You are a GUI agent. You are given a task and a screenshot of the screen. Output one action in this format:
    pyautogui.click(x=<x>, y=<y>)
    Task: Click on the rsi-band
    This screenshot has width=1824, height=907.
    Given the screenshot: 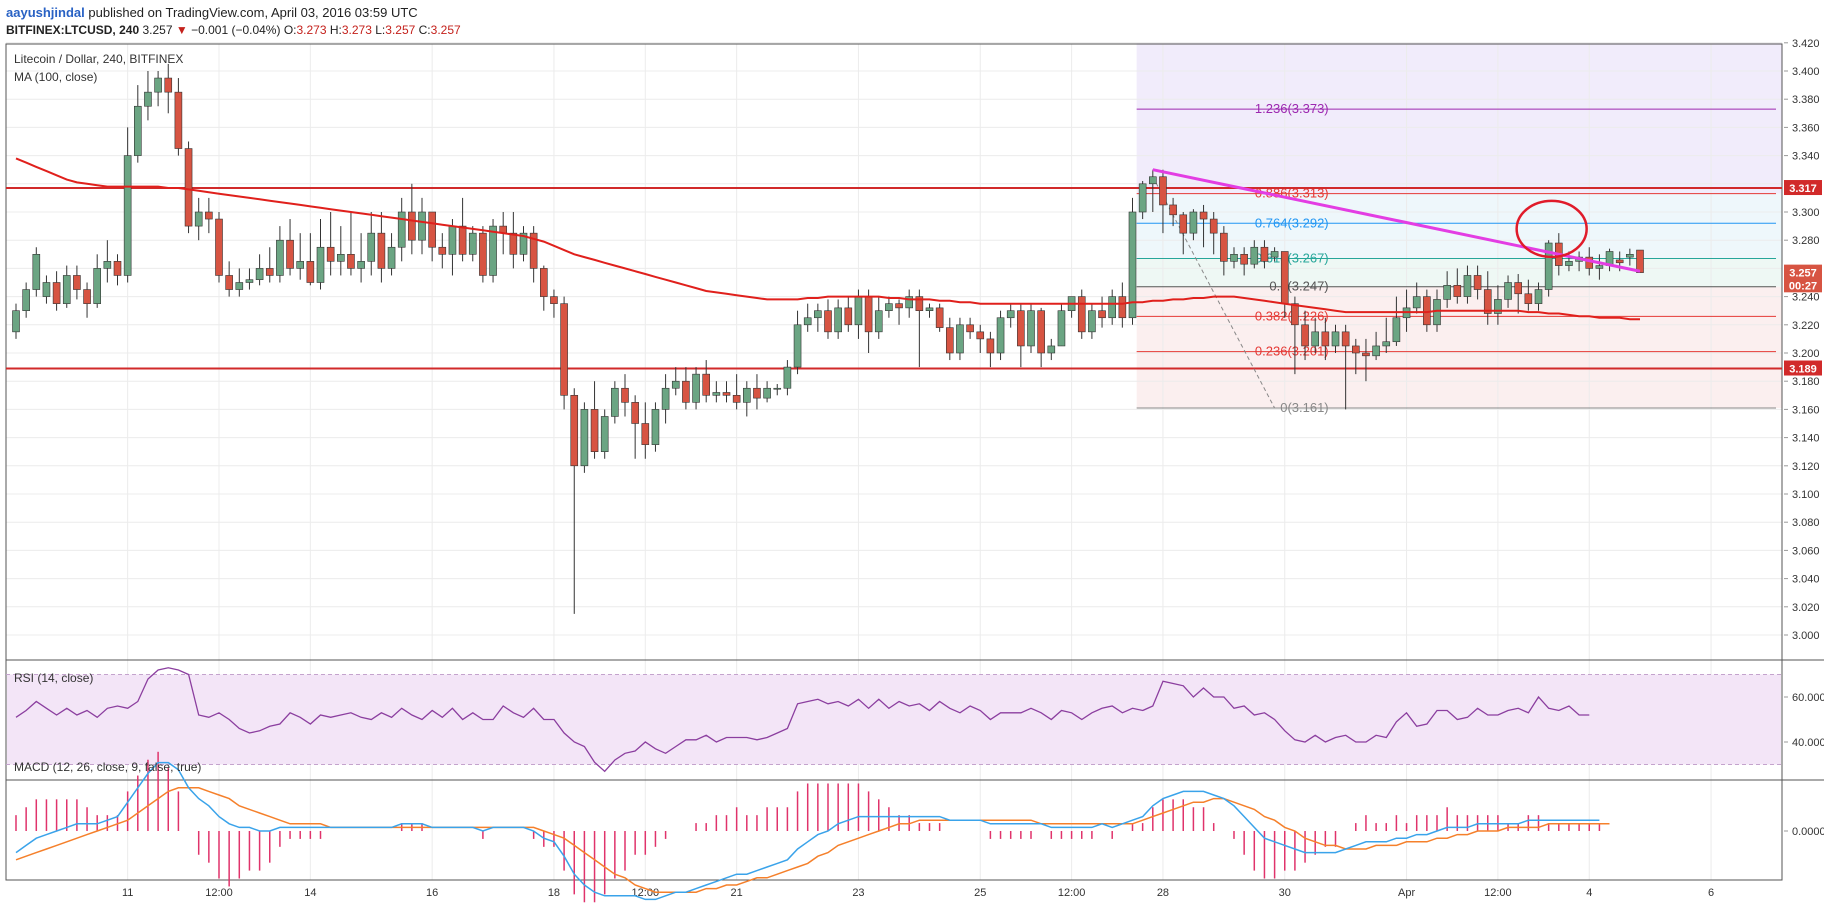 What is the action you would take?
    pyautogui.click(x=894, y=719)
    